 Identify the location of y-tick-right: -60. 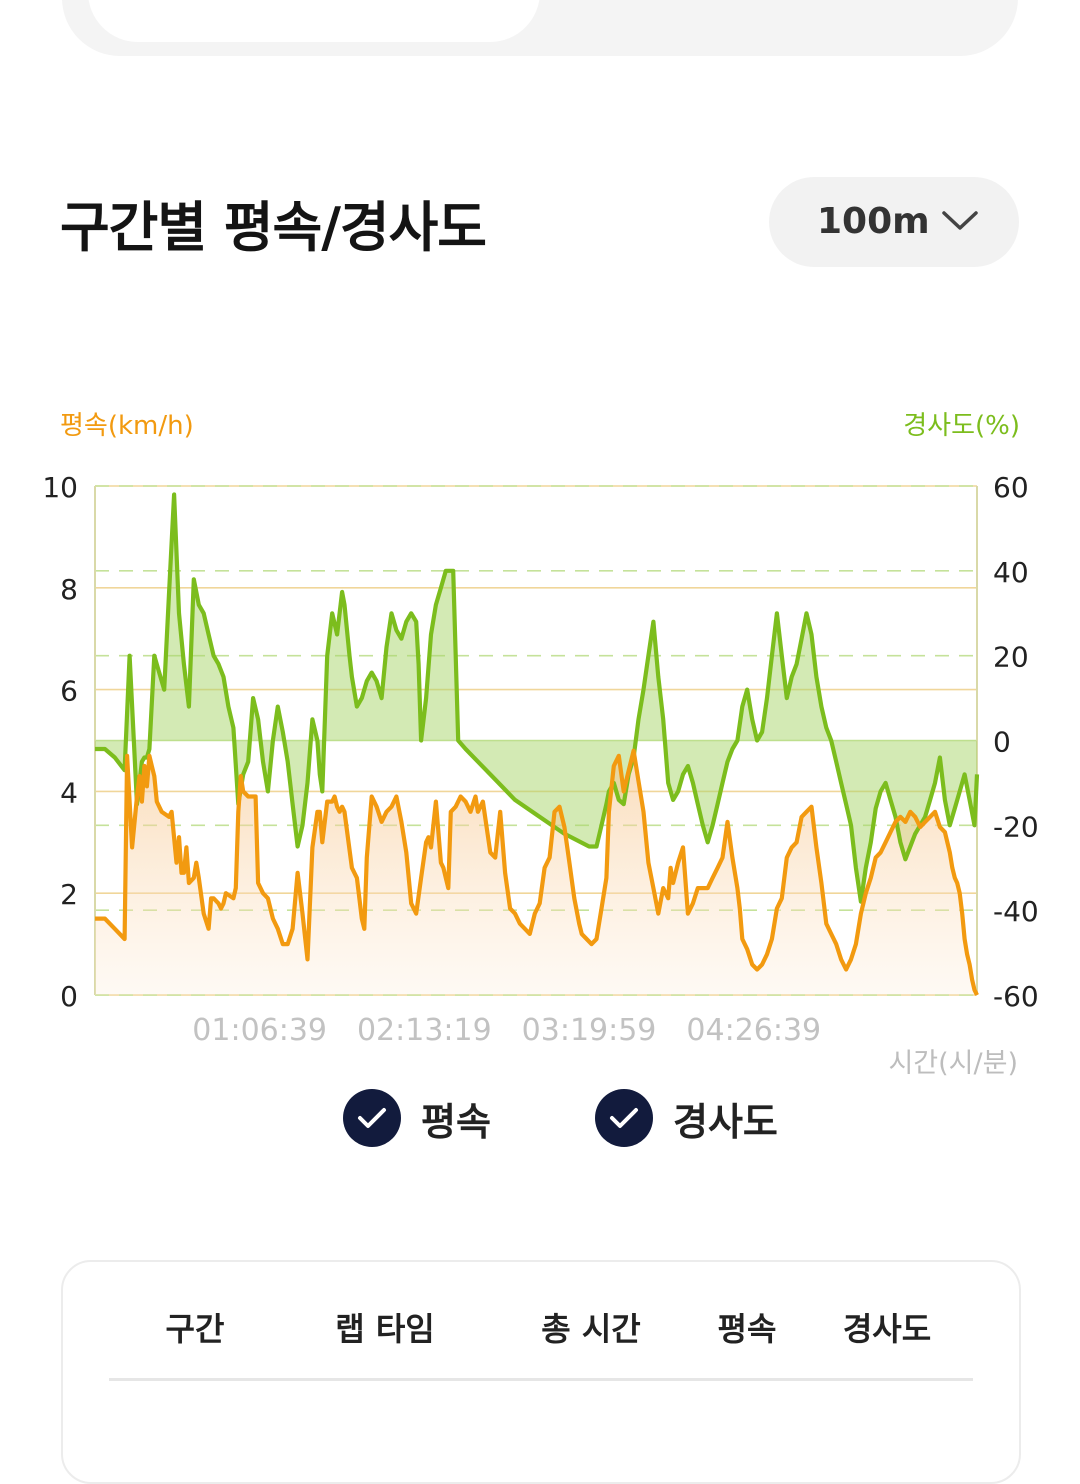
(1016, 996).